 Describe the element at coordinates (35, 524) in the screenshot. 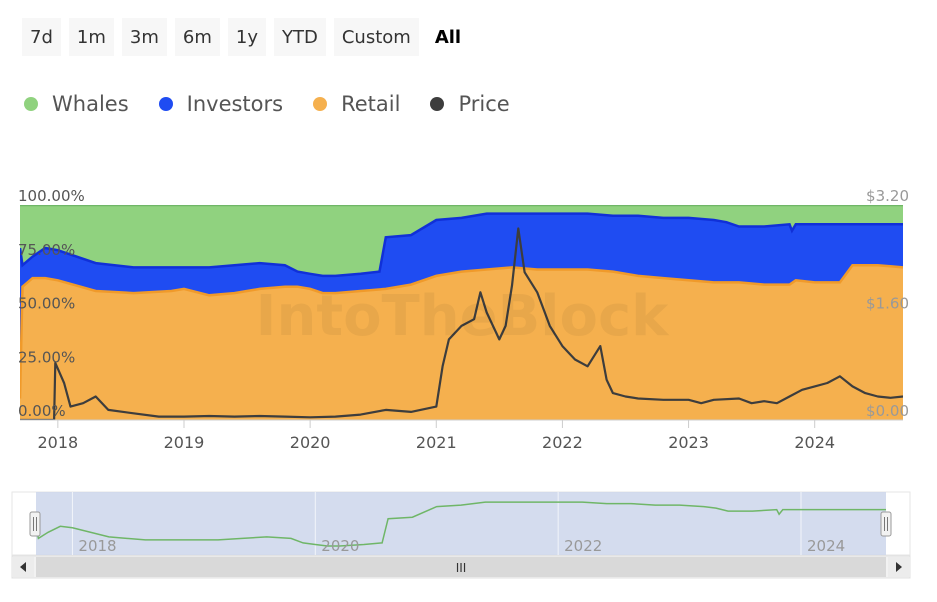

I see `navigator-left-handle` at that location.